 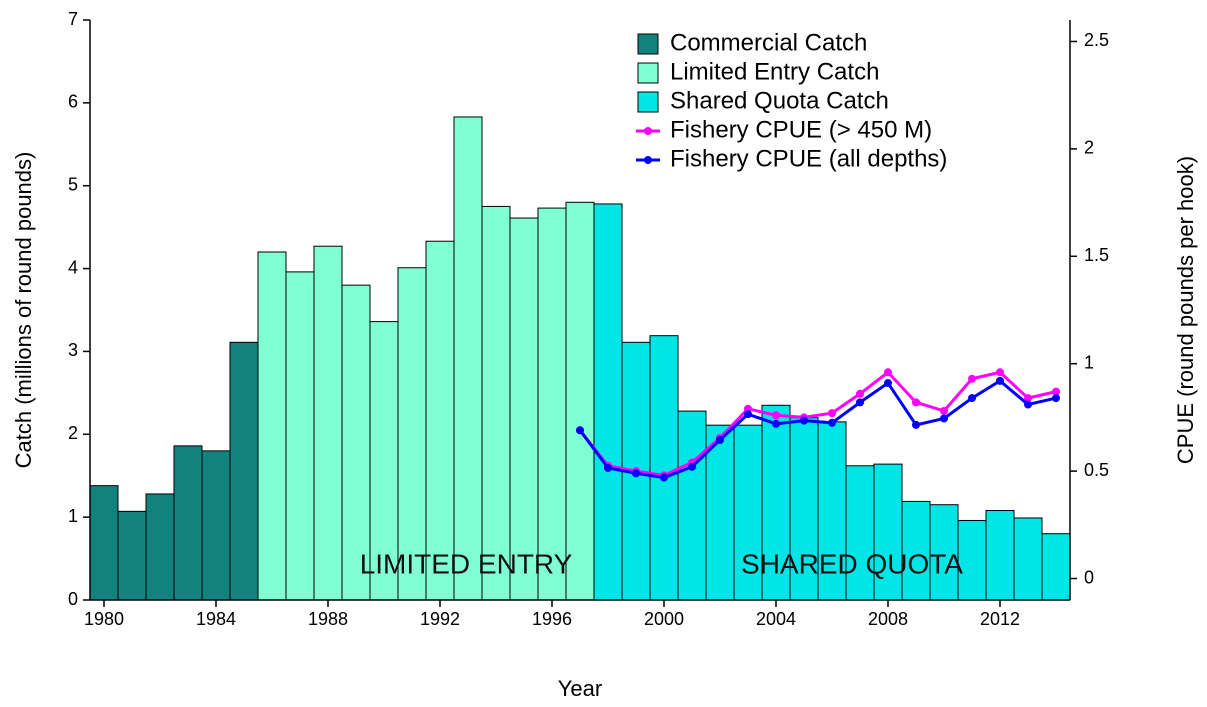 What do you see at coordinates (1089, 577) in the screenshot?
I see `y2-tick-label: 0` at bounding box center [1089, 577].